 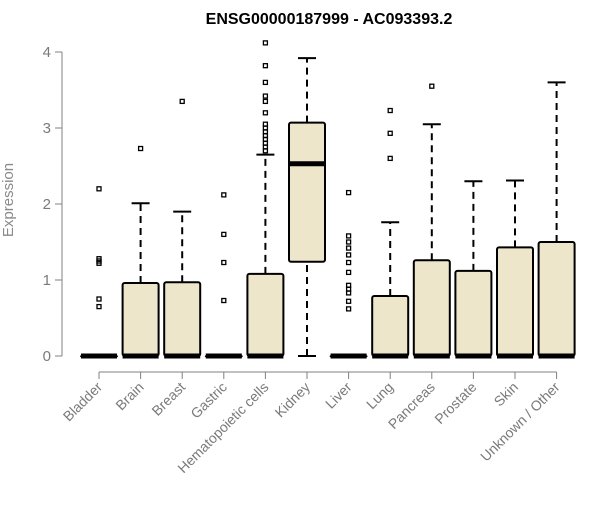 What do you see at coordinates (168, 399) in the screenshot?
I see `x-category-label: Breast` at bounding box center [168, 399].